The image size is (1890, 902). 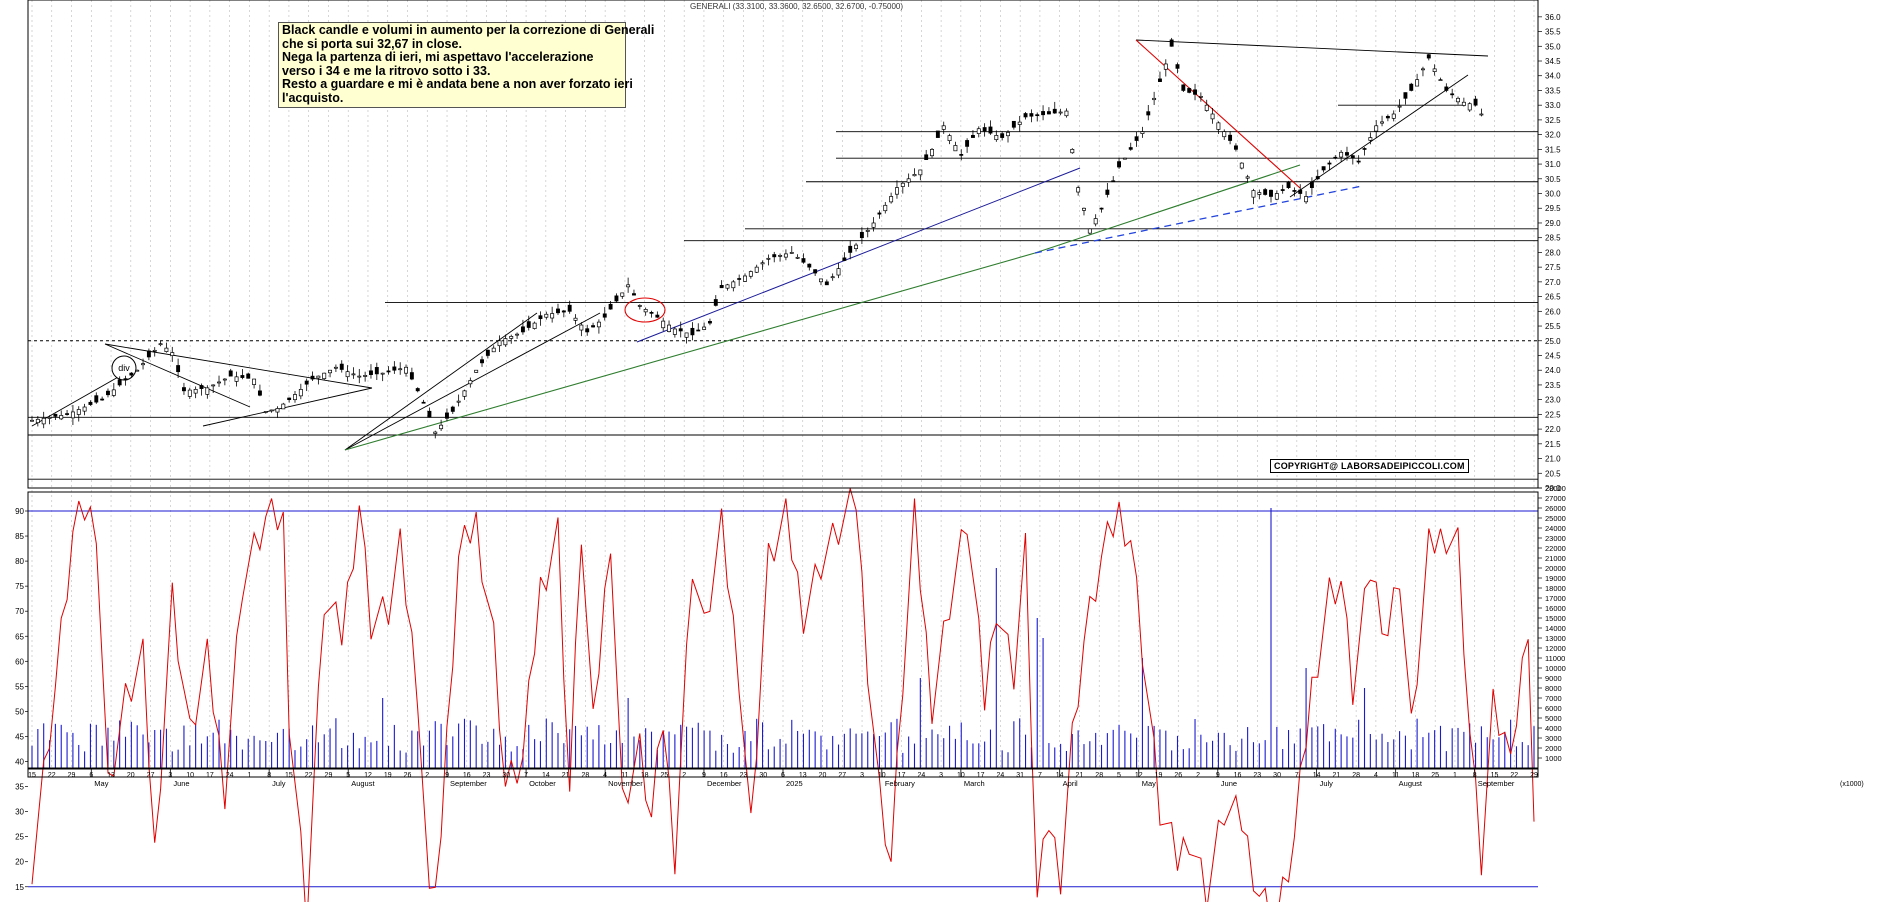 What do you see at coordinates (1178, 775) in the screenshot?
I see `day-tick-label: 26` at bounding box center [1178, 775].